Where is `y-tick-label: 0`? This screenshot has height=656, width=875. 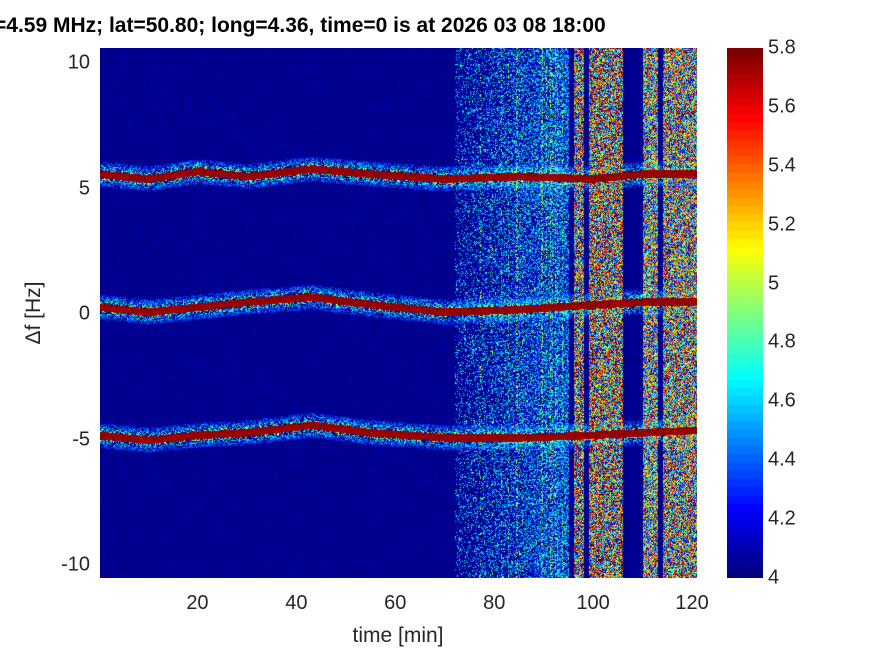 y-tick-label: 0 is located at coordinates (84, 313).